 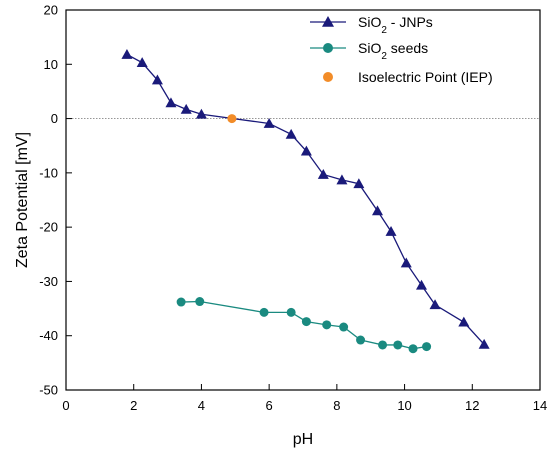 I want to click on y-tick-label: -40, so click(x=48, y=335).